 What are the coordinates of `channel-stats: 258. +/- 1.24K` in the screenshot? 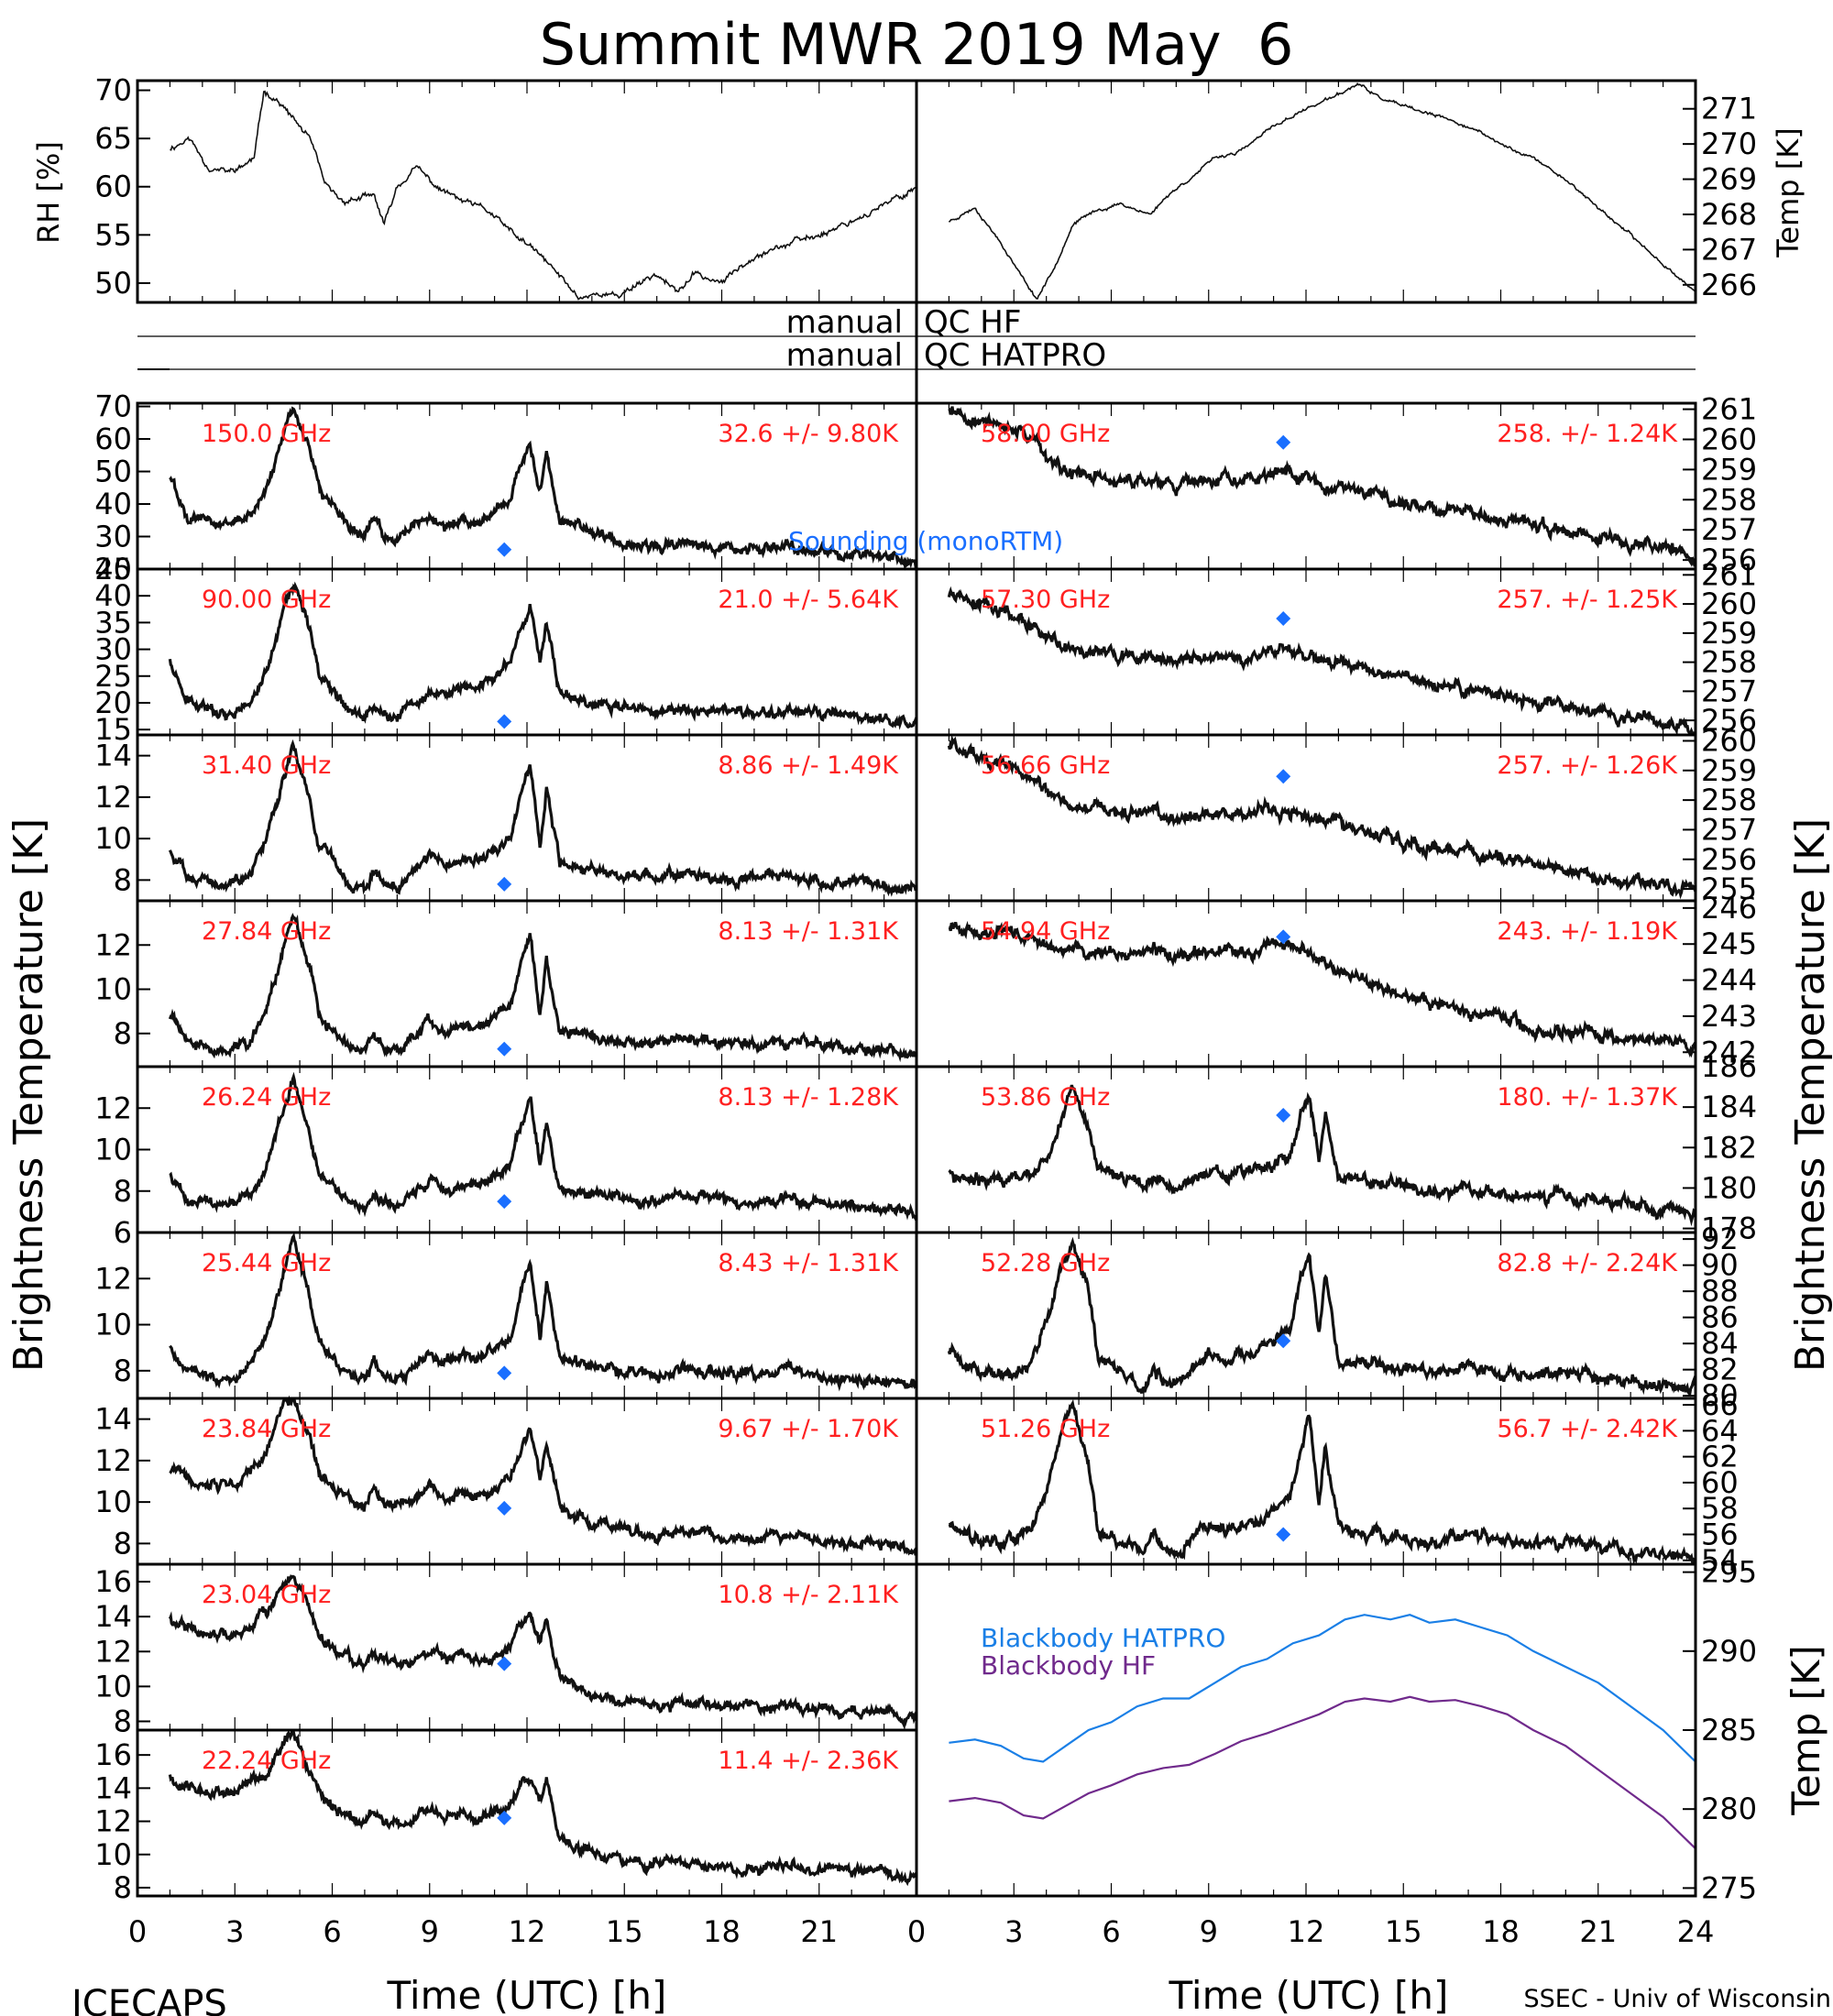 It's located at (1587, 434).